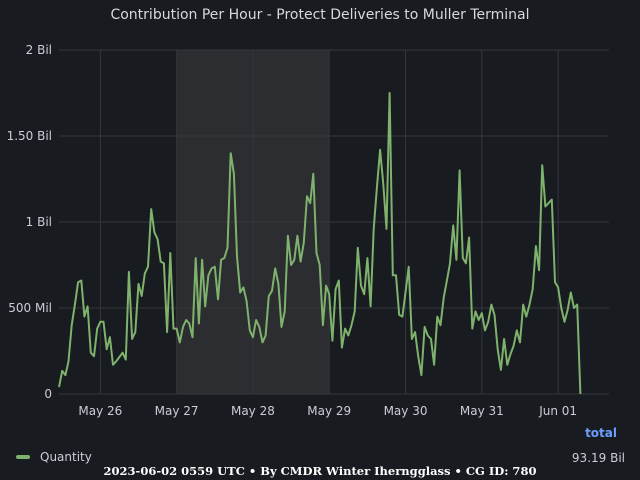 The width and height of the screenshot is (640, 480). What do you see at coordinates (39, 222) in the screenshot?
I see `y-tick-label: 1 Bil` at bounding box center [39, 222].